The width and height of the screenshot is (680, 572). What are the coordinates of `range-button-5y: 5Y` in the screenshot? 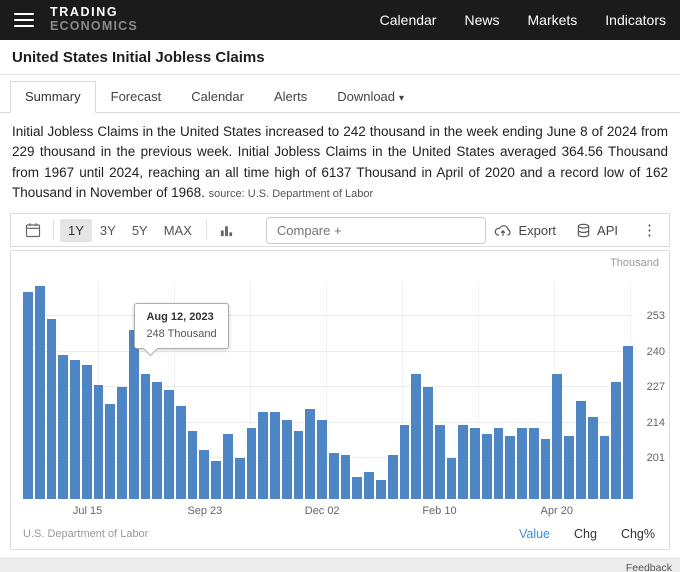 It's located at (139, 230).